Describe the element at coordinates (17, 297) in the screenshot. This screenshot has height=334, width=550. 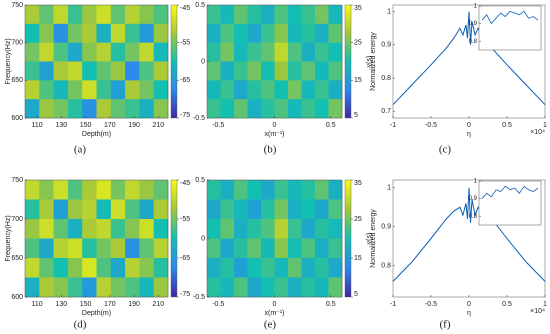
I see `y-tick-label: 600` at that location.